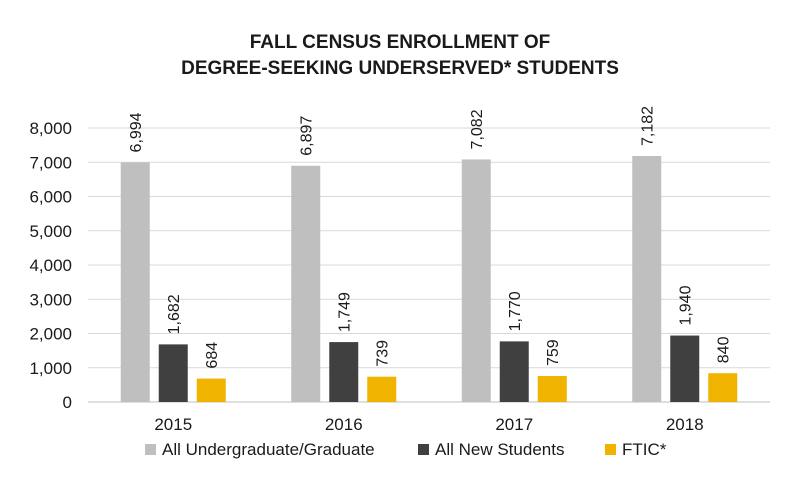 The width and height of the screenshot is (800, 500). Describe the element at coordinates (514, 371) in the screenshot. I see `bar-all-new-students-2017` at that location.